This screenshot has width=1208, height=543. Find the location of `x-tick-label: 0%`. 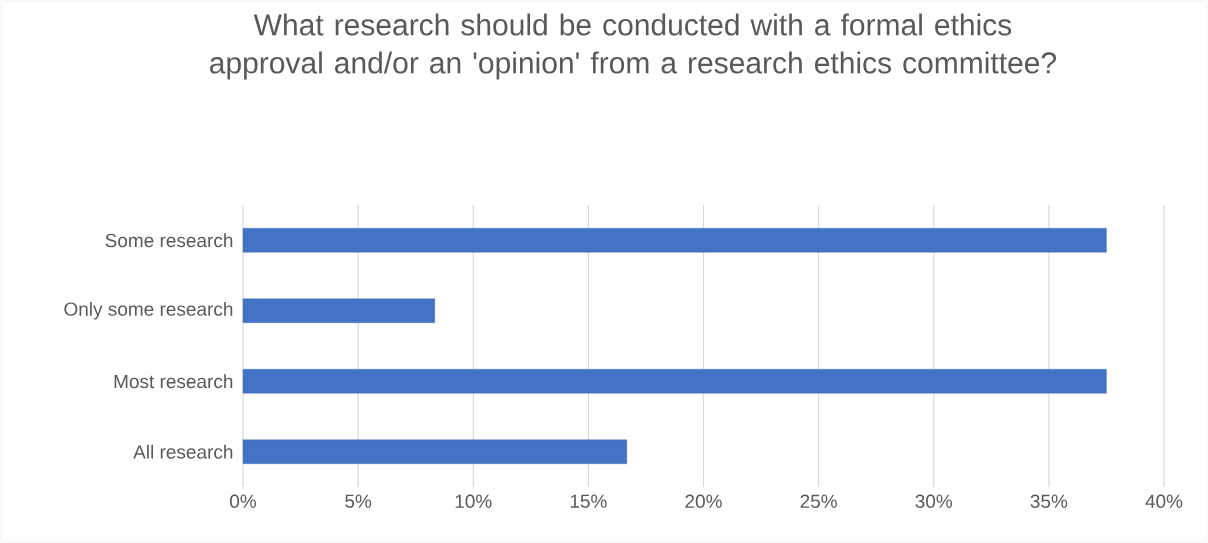

x-tick-label: 0% is located at coordinates (243, 501).